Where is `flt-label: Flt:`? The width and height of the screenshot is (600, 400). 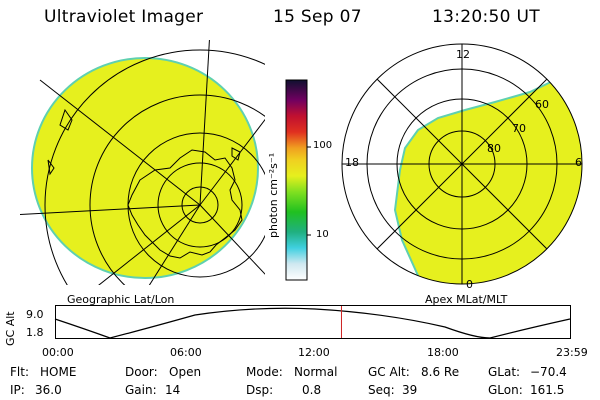 flt-label: Flt: is located at coordinates (19, 372).